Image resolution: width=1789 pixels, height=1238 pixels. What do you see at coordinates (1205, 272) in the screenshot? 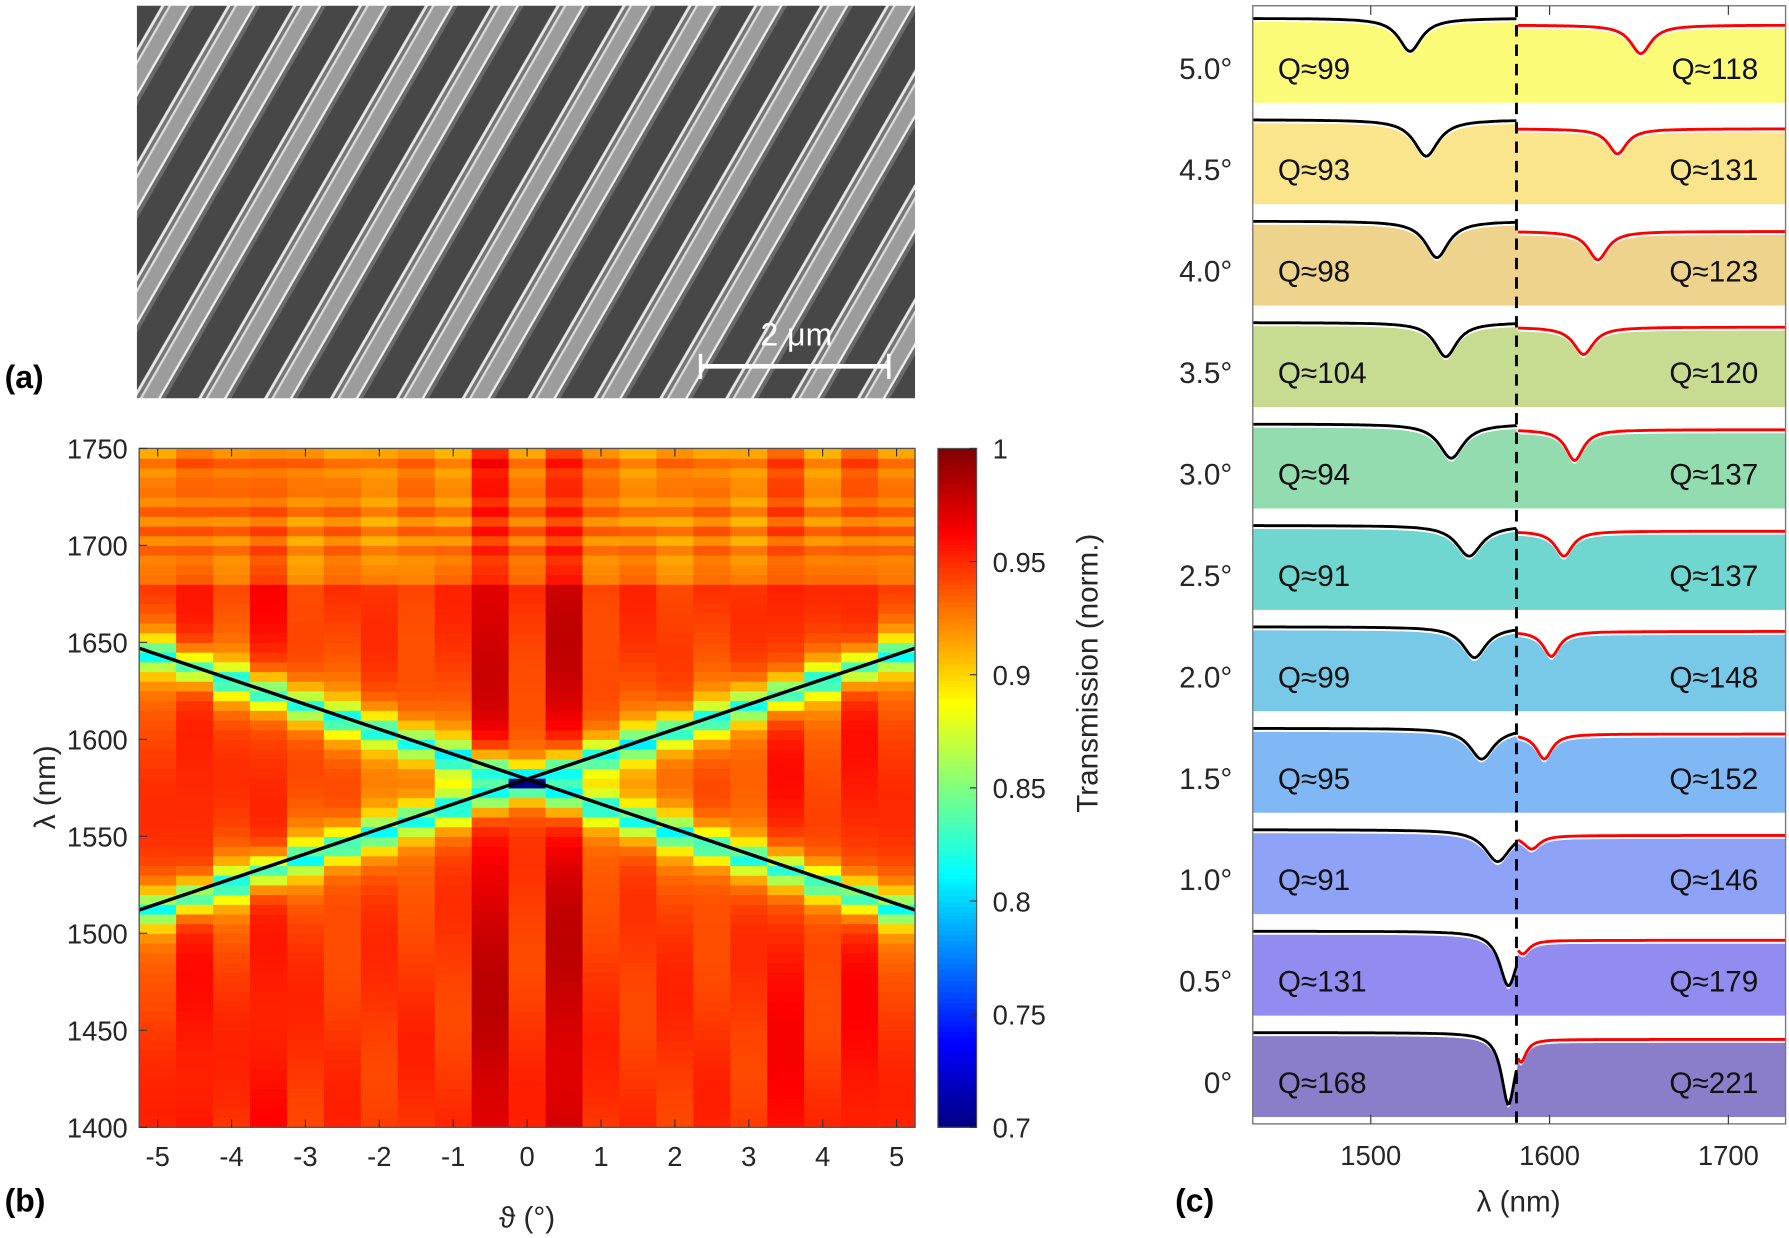
I see `angle-label: 4.0°` at bounding box center [1205, 272].